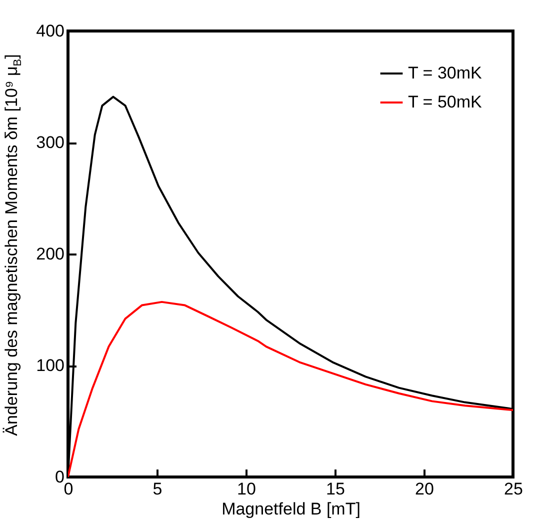  What do you see at coordinates (513, 489) in the screenshot?
I see `x-tick-label: 25` at bounding box center [513, 489].